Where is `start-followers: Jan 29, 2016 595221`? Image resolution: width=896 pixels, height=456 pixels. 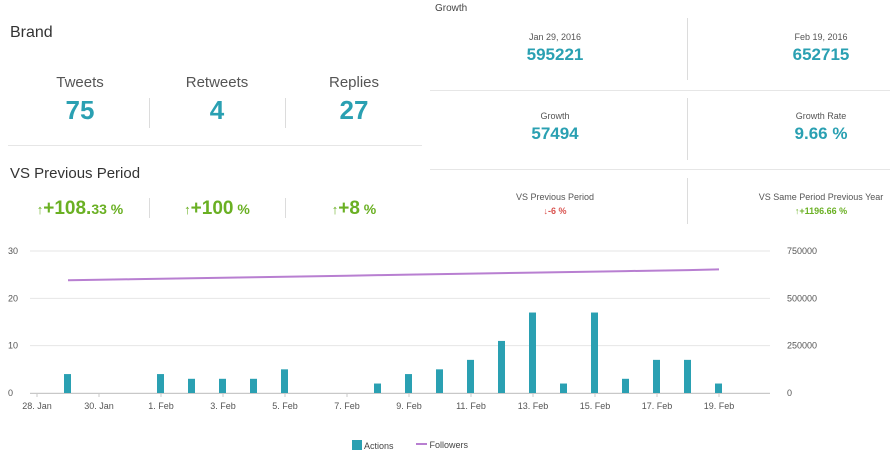 start-followers: Jan 29, 2016 595221 is located at coordinates (555, 48).